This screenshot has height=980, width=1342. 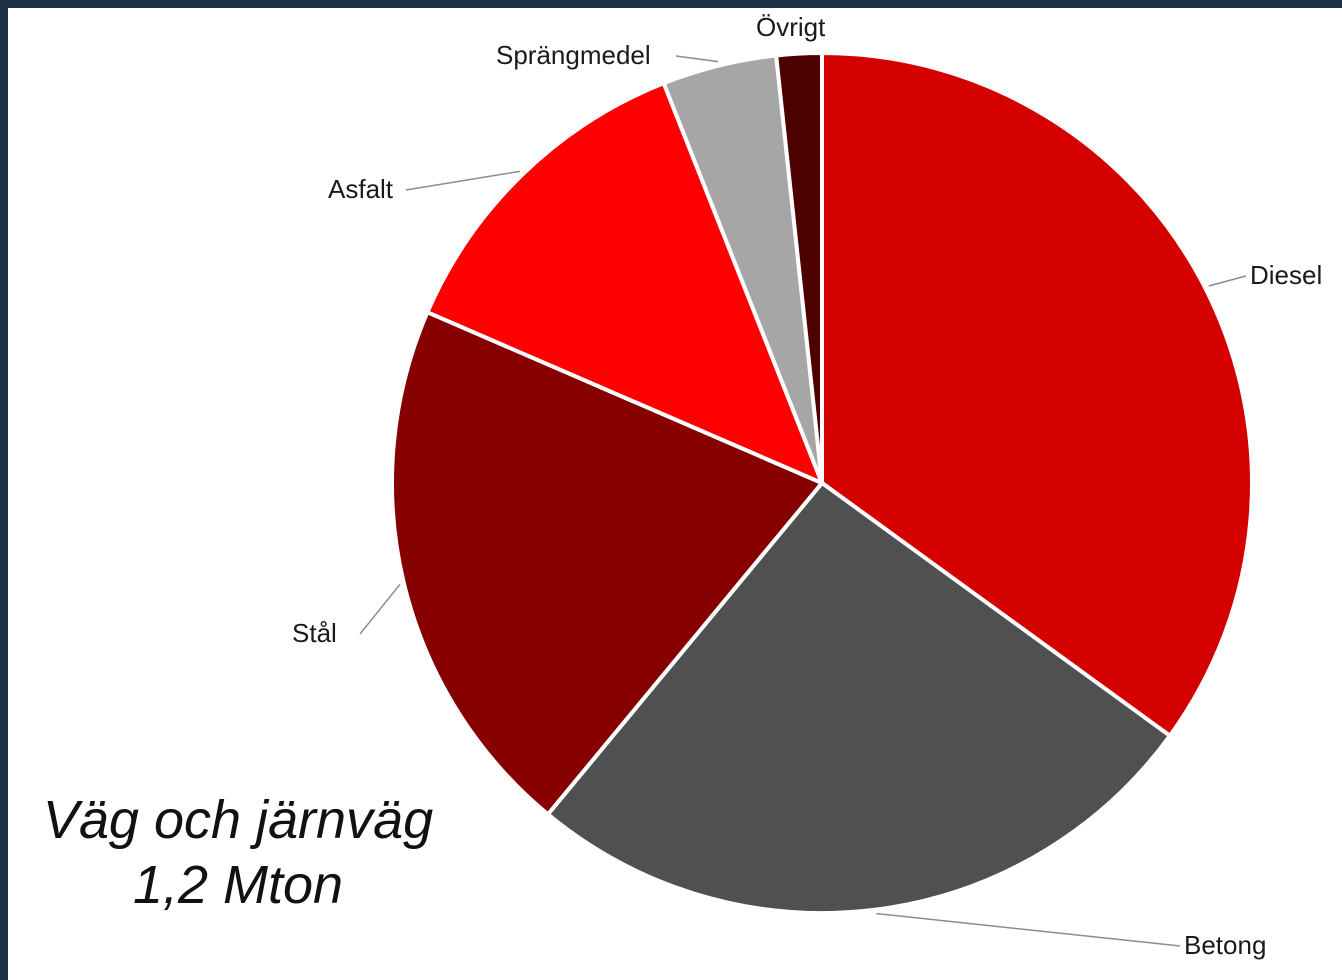 I want to click on leader-line-asfalt, so click(x=463, y=180).